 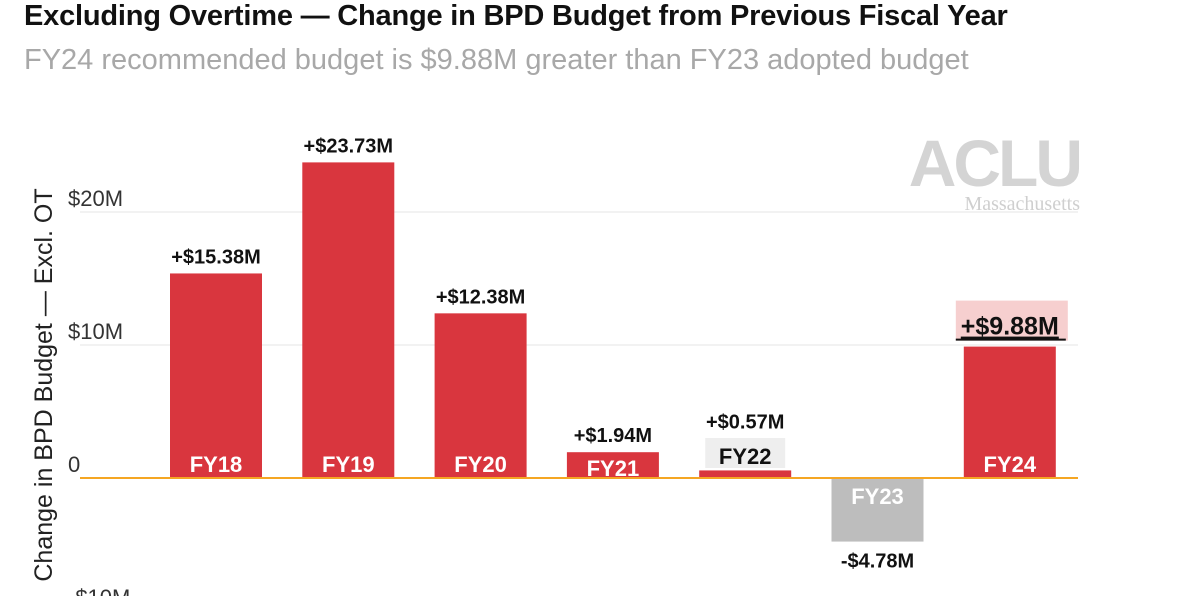 What do you see at coordinates (877, 510) in the screenshot?
I see `bar-fy23` at bounding box center [877, 510].